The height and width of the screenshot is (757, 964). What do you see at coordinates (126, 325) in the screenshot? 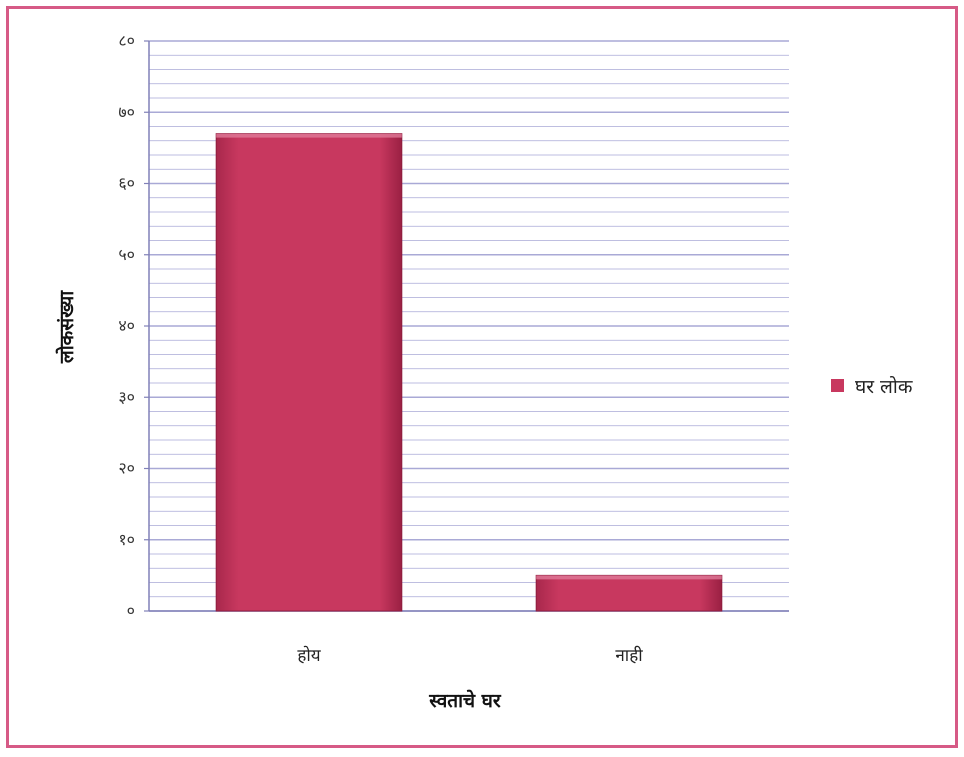
I see `y-tick-label: ४०` at bounding box center [126, 325].